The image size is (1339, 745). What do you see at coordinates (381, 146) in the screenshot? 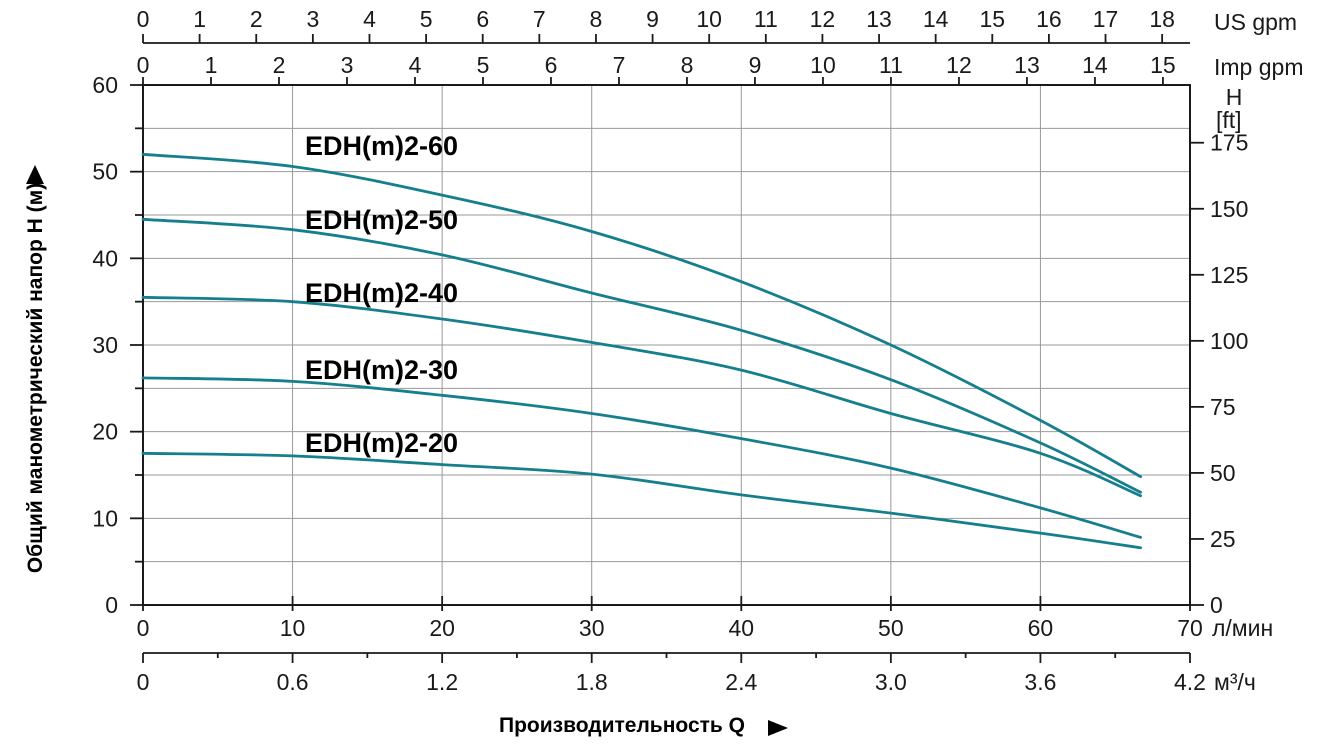
I see `curve-label-EDH(m)2-60: EDH(m)2-60` at bounding box center [381, 146].